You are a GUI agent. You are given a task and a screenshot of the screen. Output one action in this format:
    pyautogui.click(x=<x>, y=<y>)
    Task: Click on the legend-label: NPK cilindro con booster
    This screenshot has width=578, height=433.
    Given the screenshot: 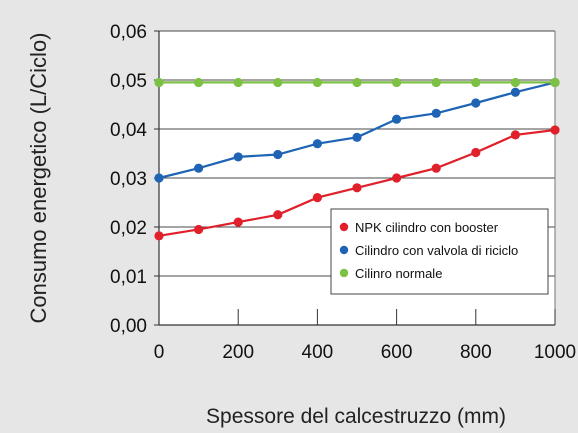 What is the action you would take?
    pyautogui.click(x=427, y=227)
    